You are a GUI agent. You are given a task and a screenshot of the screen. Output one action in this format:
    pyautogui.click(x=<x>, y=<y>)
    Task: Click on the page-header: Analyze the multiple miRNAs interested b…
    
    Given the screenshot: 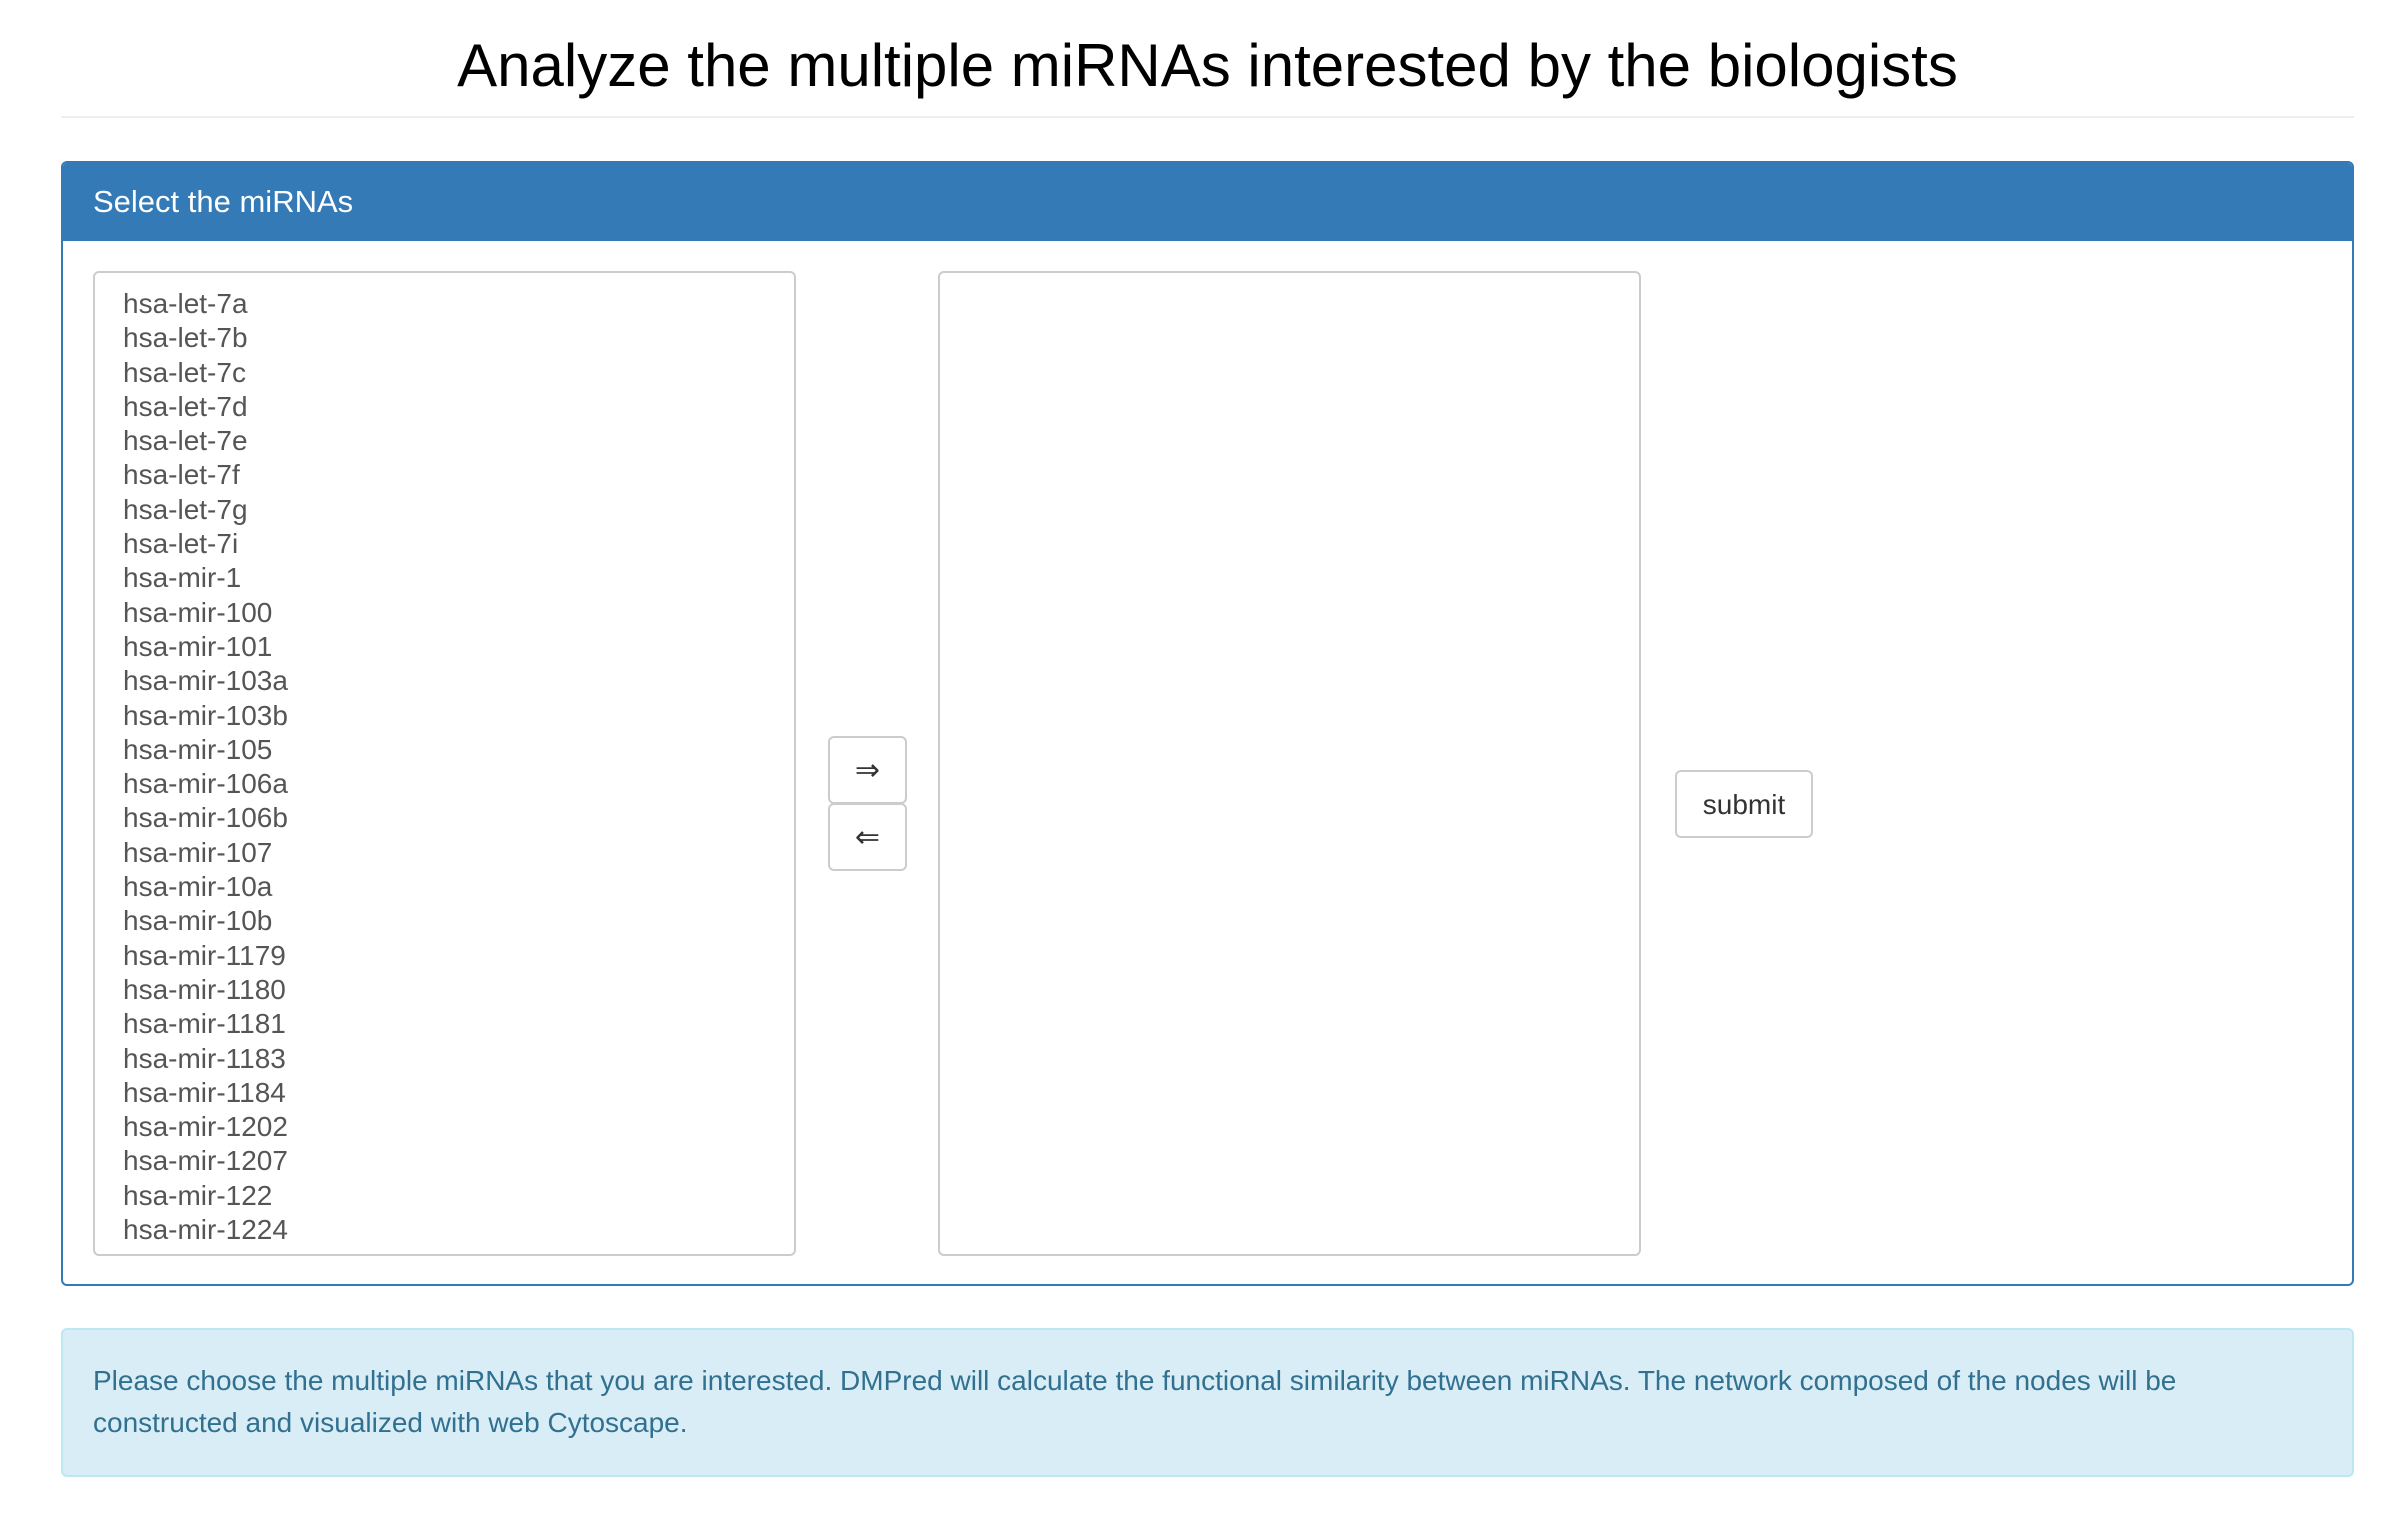 What is the action you would take?
    pyautogui.click(x=1207, y=59)
    